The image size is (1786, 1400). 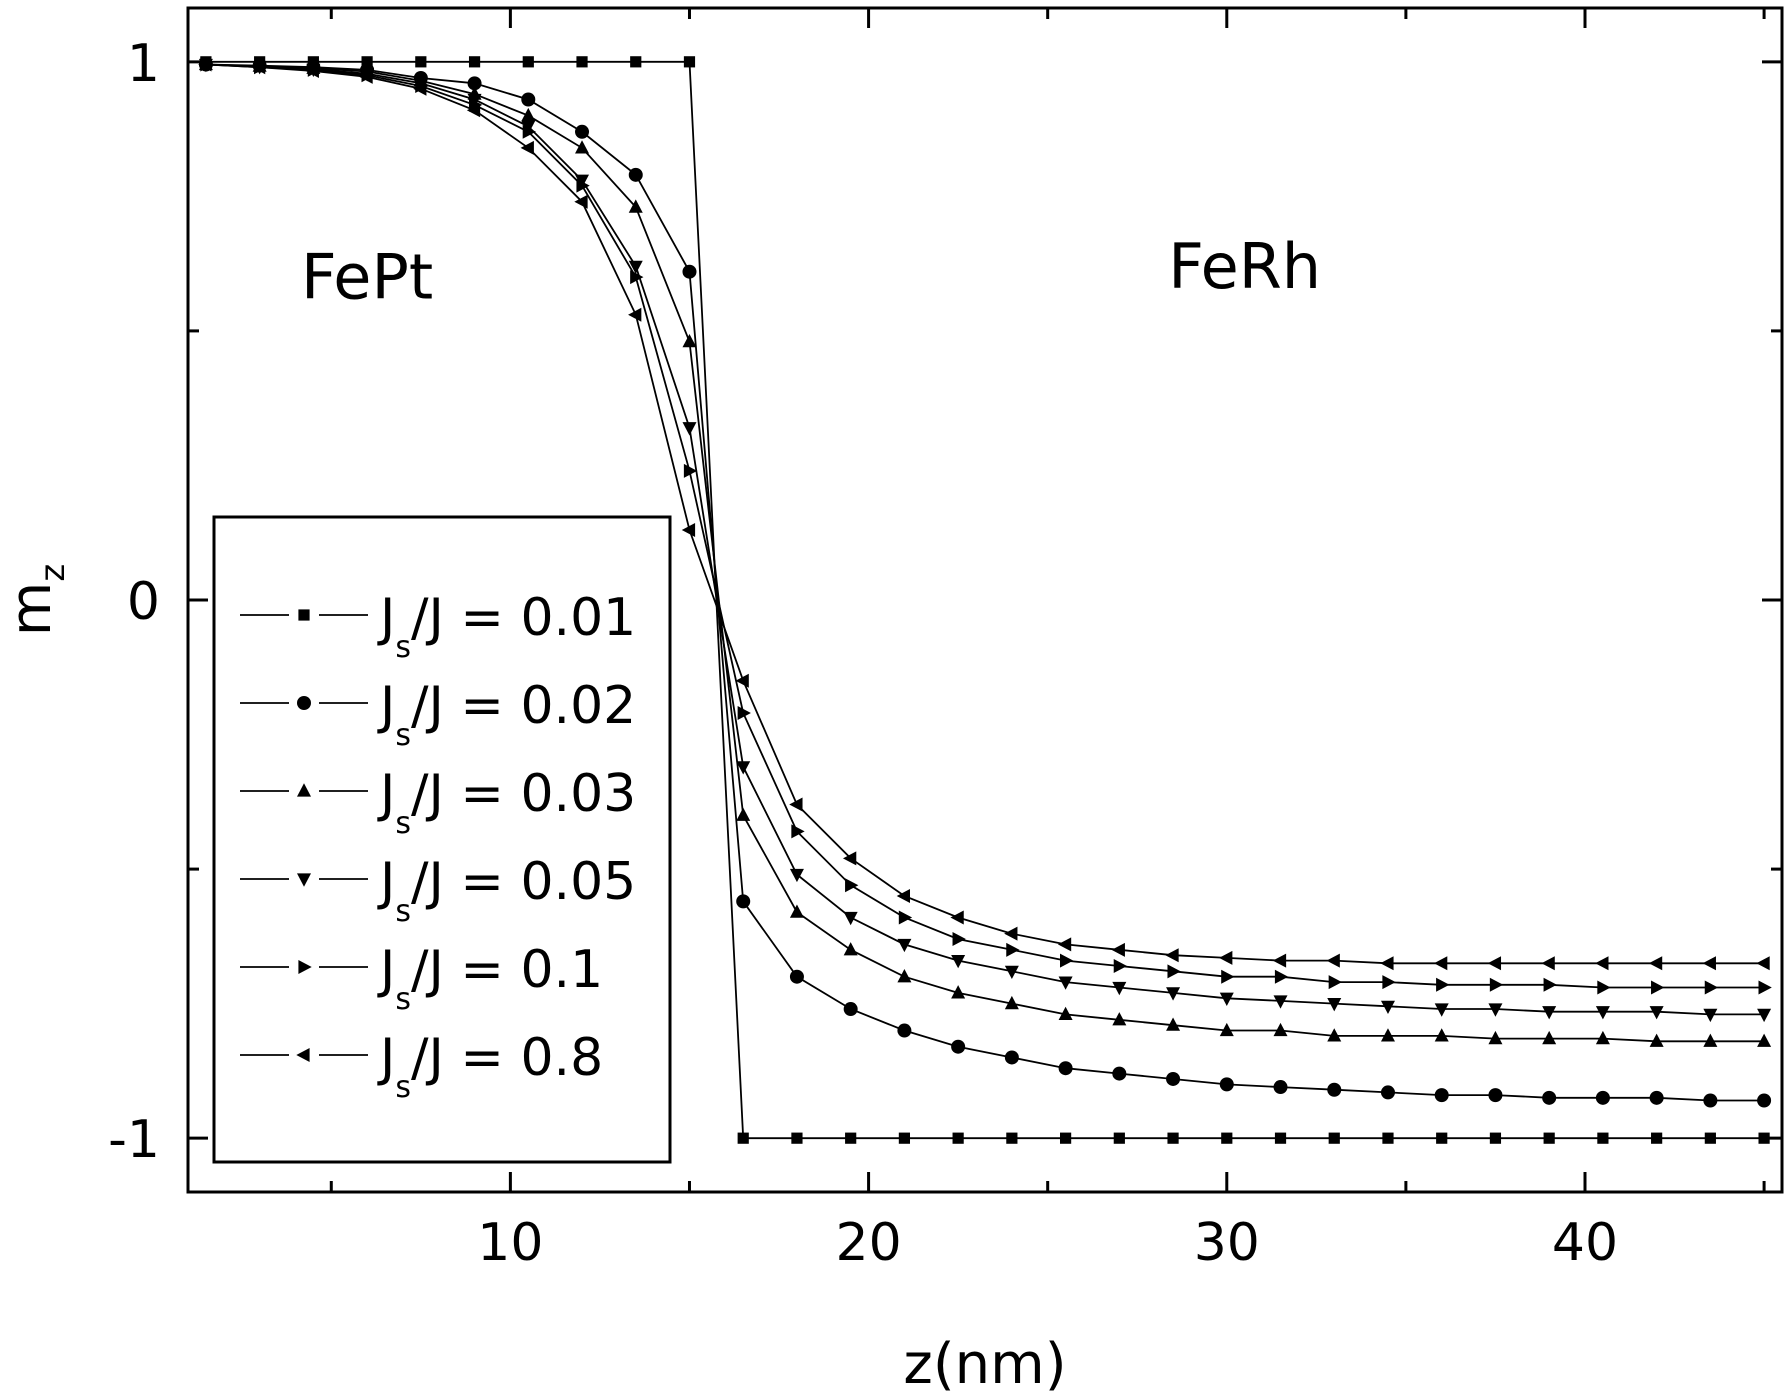 What do you see at coordinates (438, 626) in the screenshot?
I see `legend-item: Js/J = 0.01` at bounding box center [438, 626].